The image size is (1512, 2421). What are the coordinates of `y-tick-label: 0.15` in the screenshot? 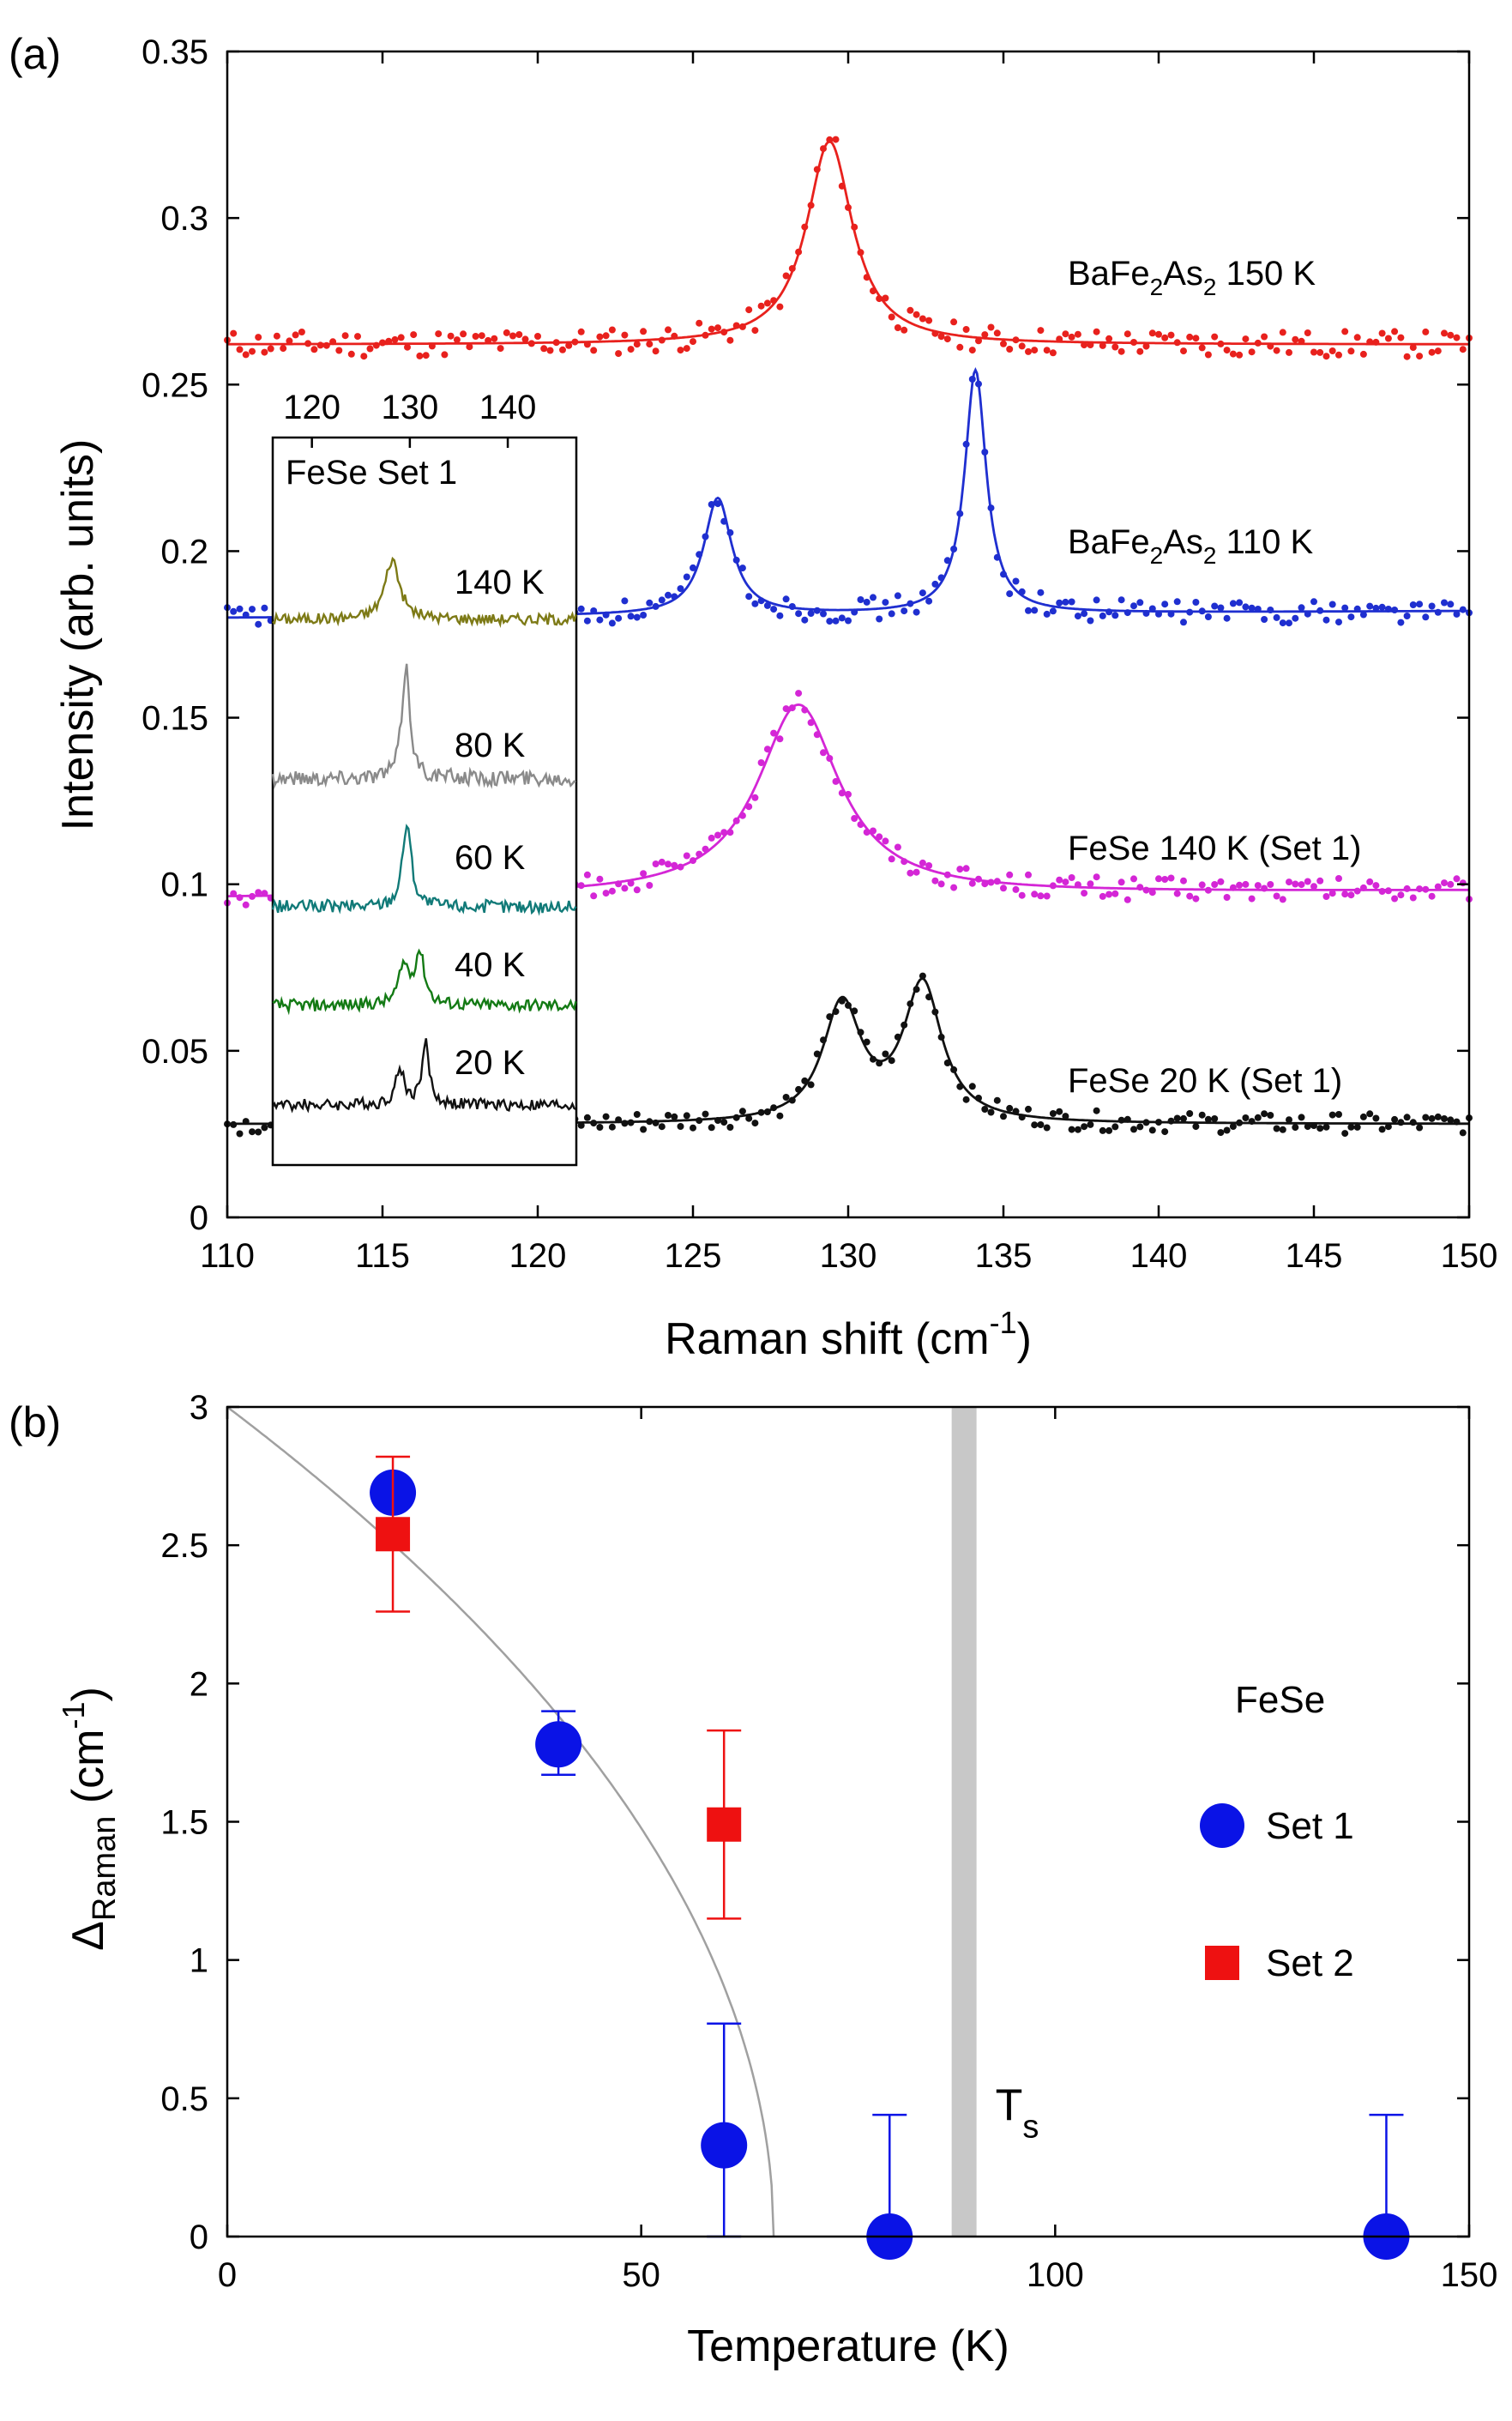 It's located at (175, 719).